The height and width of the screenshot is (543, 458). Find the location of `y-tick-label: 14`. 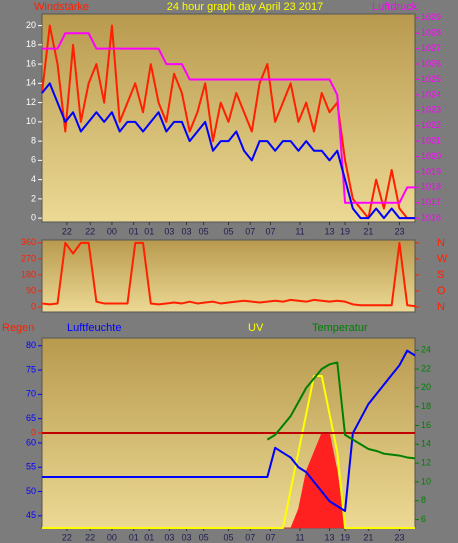

y-tick-label: 14 is located at coordinates (31, 83).